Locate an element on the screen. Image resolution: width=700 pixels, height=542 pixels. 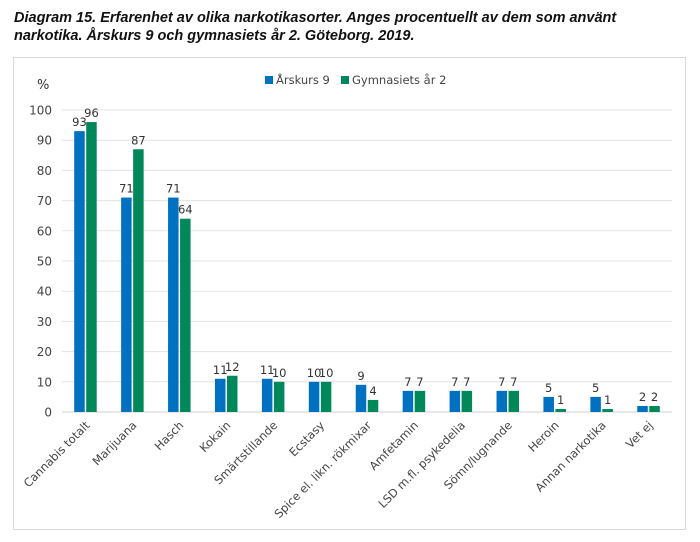
data-label: 87 is located at coordinates (138, 140).